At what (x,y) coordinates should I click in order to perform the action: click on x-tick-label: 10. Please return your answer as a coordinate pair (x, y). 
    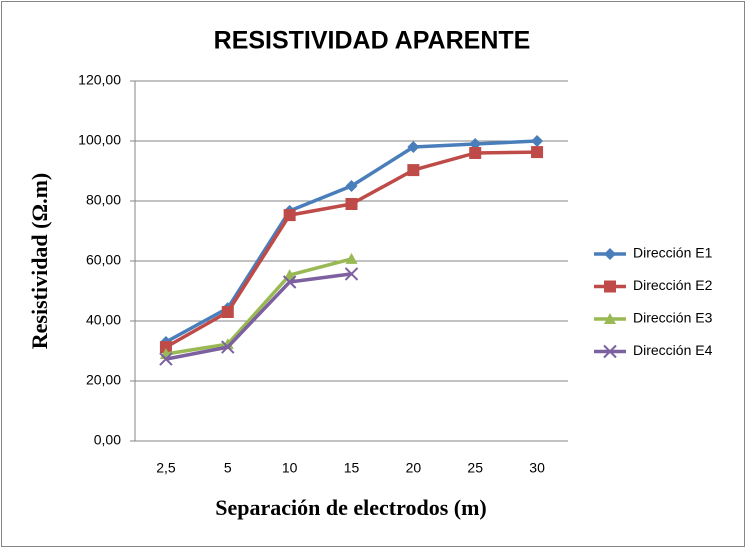
    Looking at the image, I should click on (290, 468).